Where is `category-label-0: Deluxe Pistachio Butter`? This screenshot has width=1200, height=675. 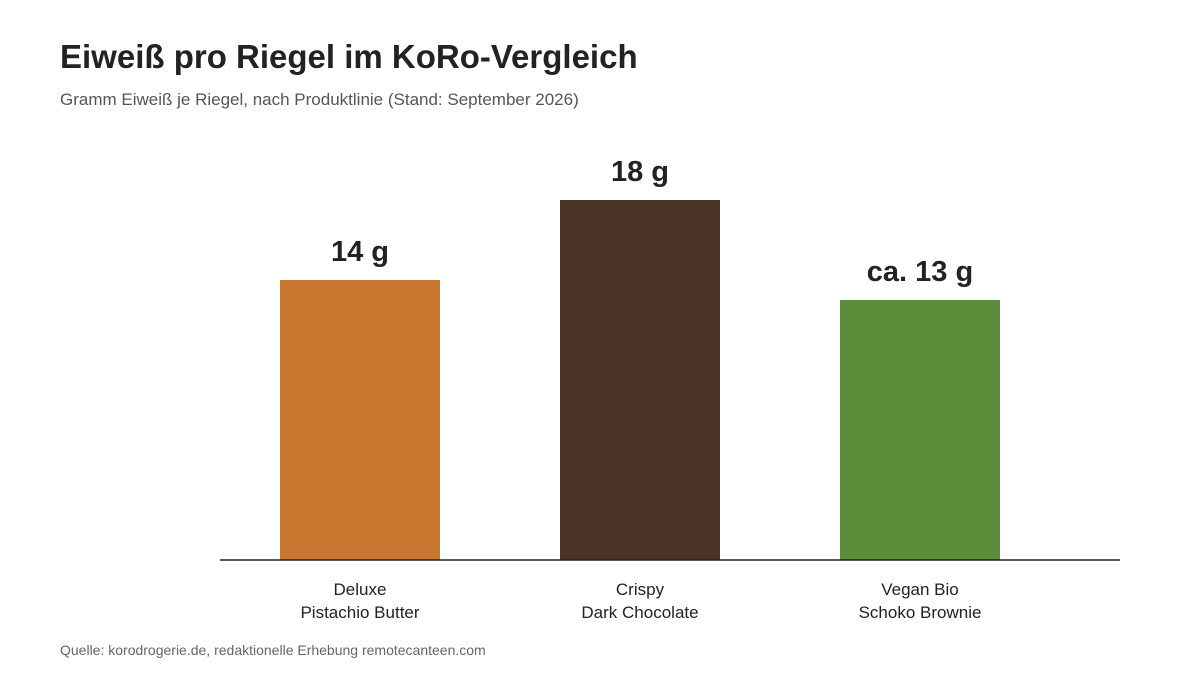
category-label-0: Deluxe Pistachio Butter is located at coordinates (359, 601).